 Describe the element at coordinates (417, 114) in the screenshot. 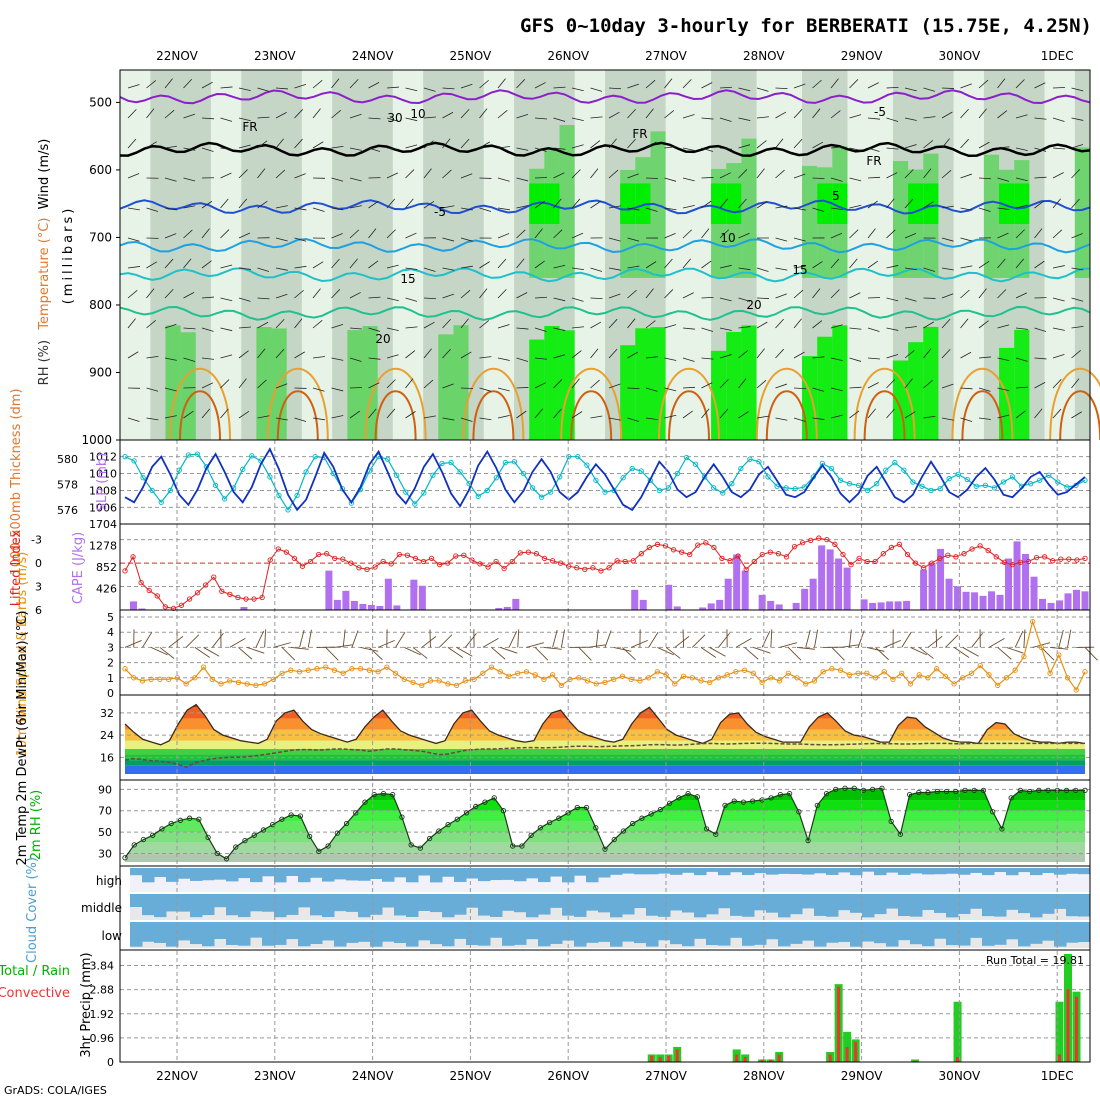

I see `contour-label: 10` at that location.